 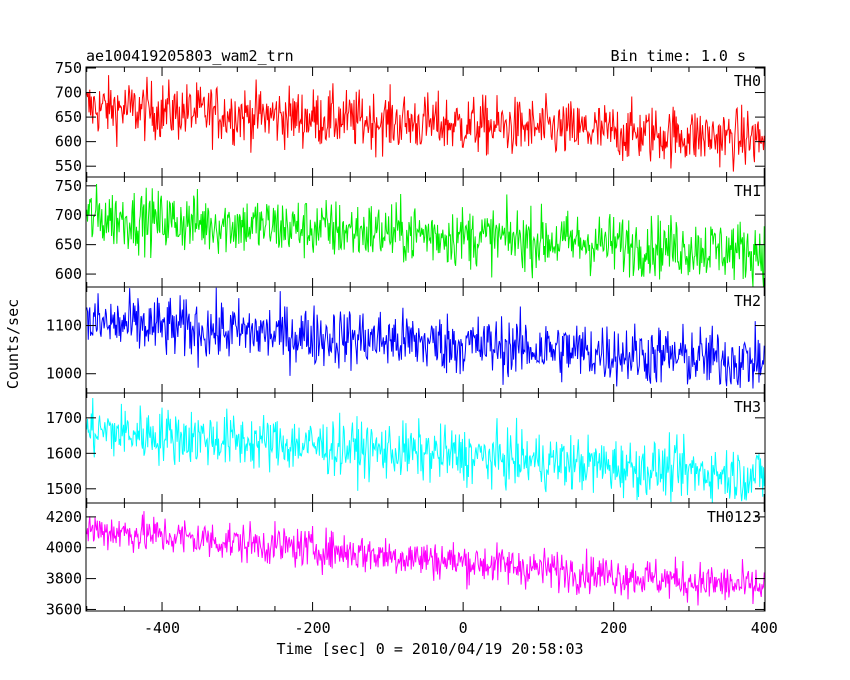 I want to click on x-tick-label: 400, so click(x=764, y=628).